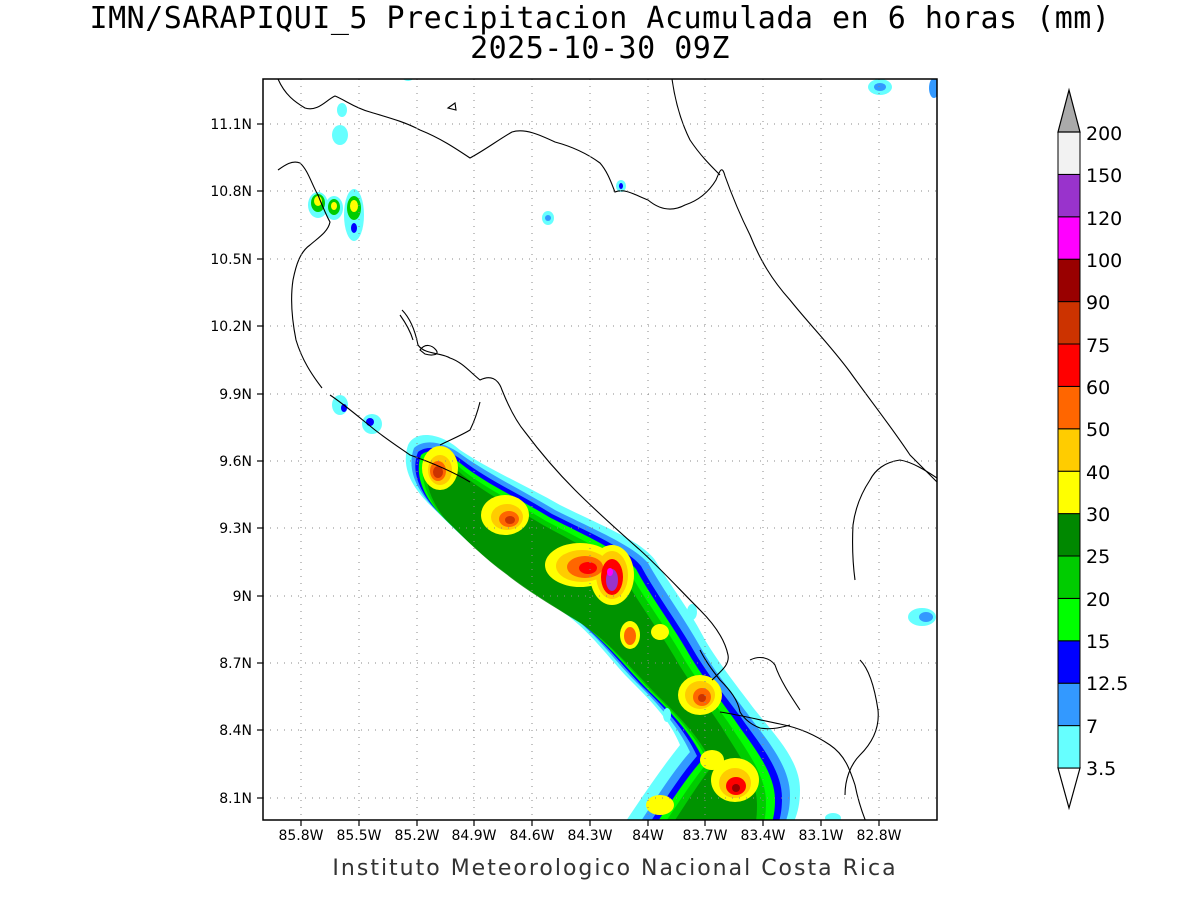 This screenshot has width=1200, height=900. Describe the element at coordinates (1104, 134) in the screenshot. I see `colorbar-label: 200` at that location.